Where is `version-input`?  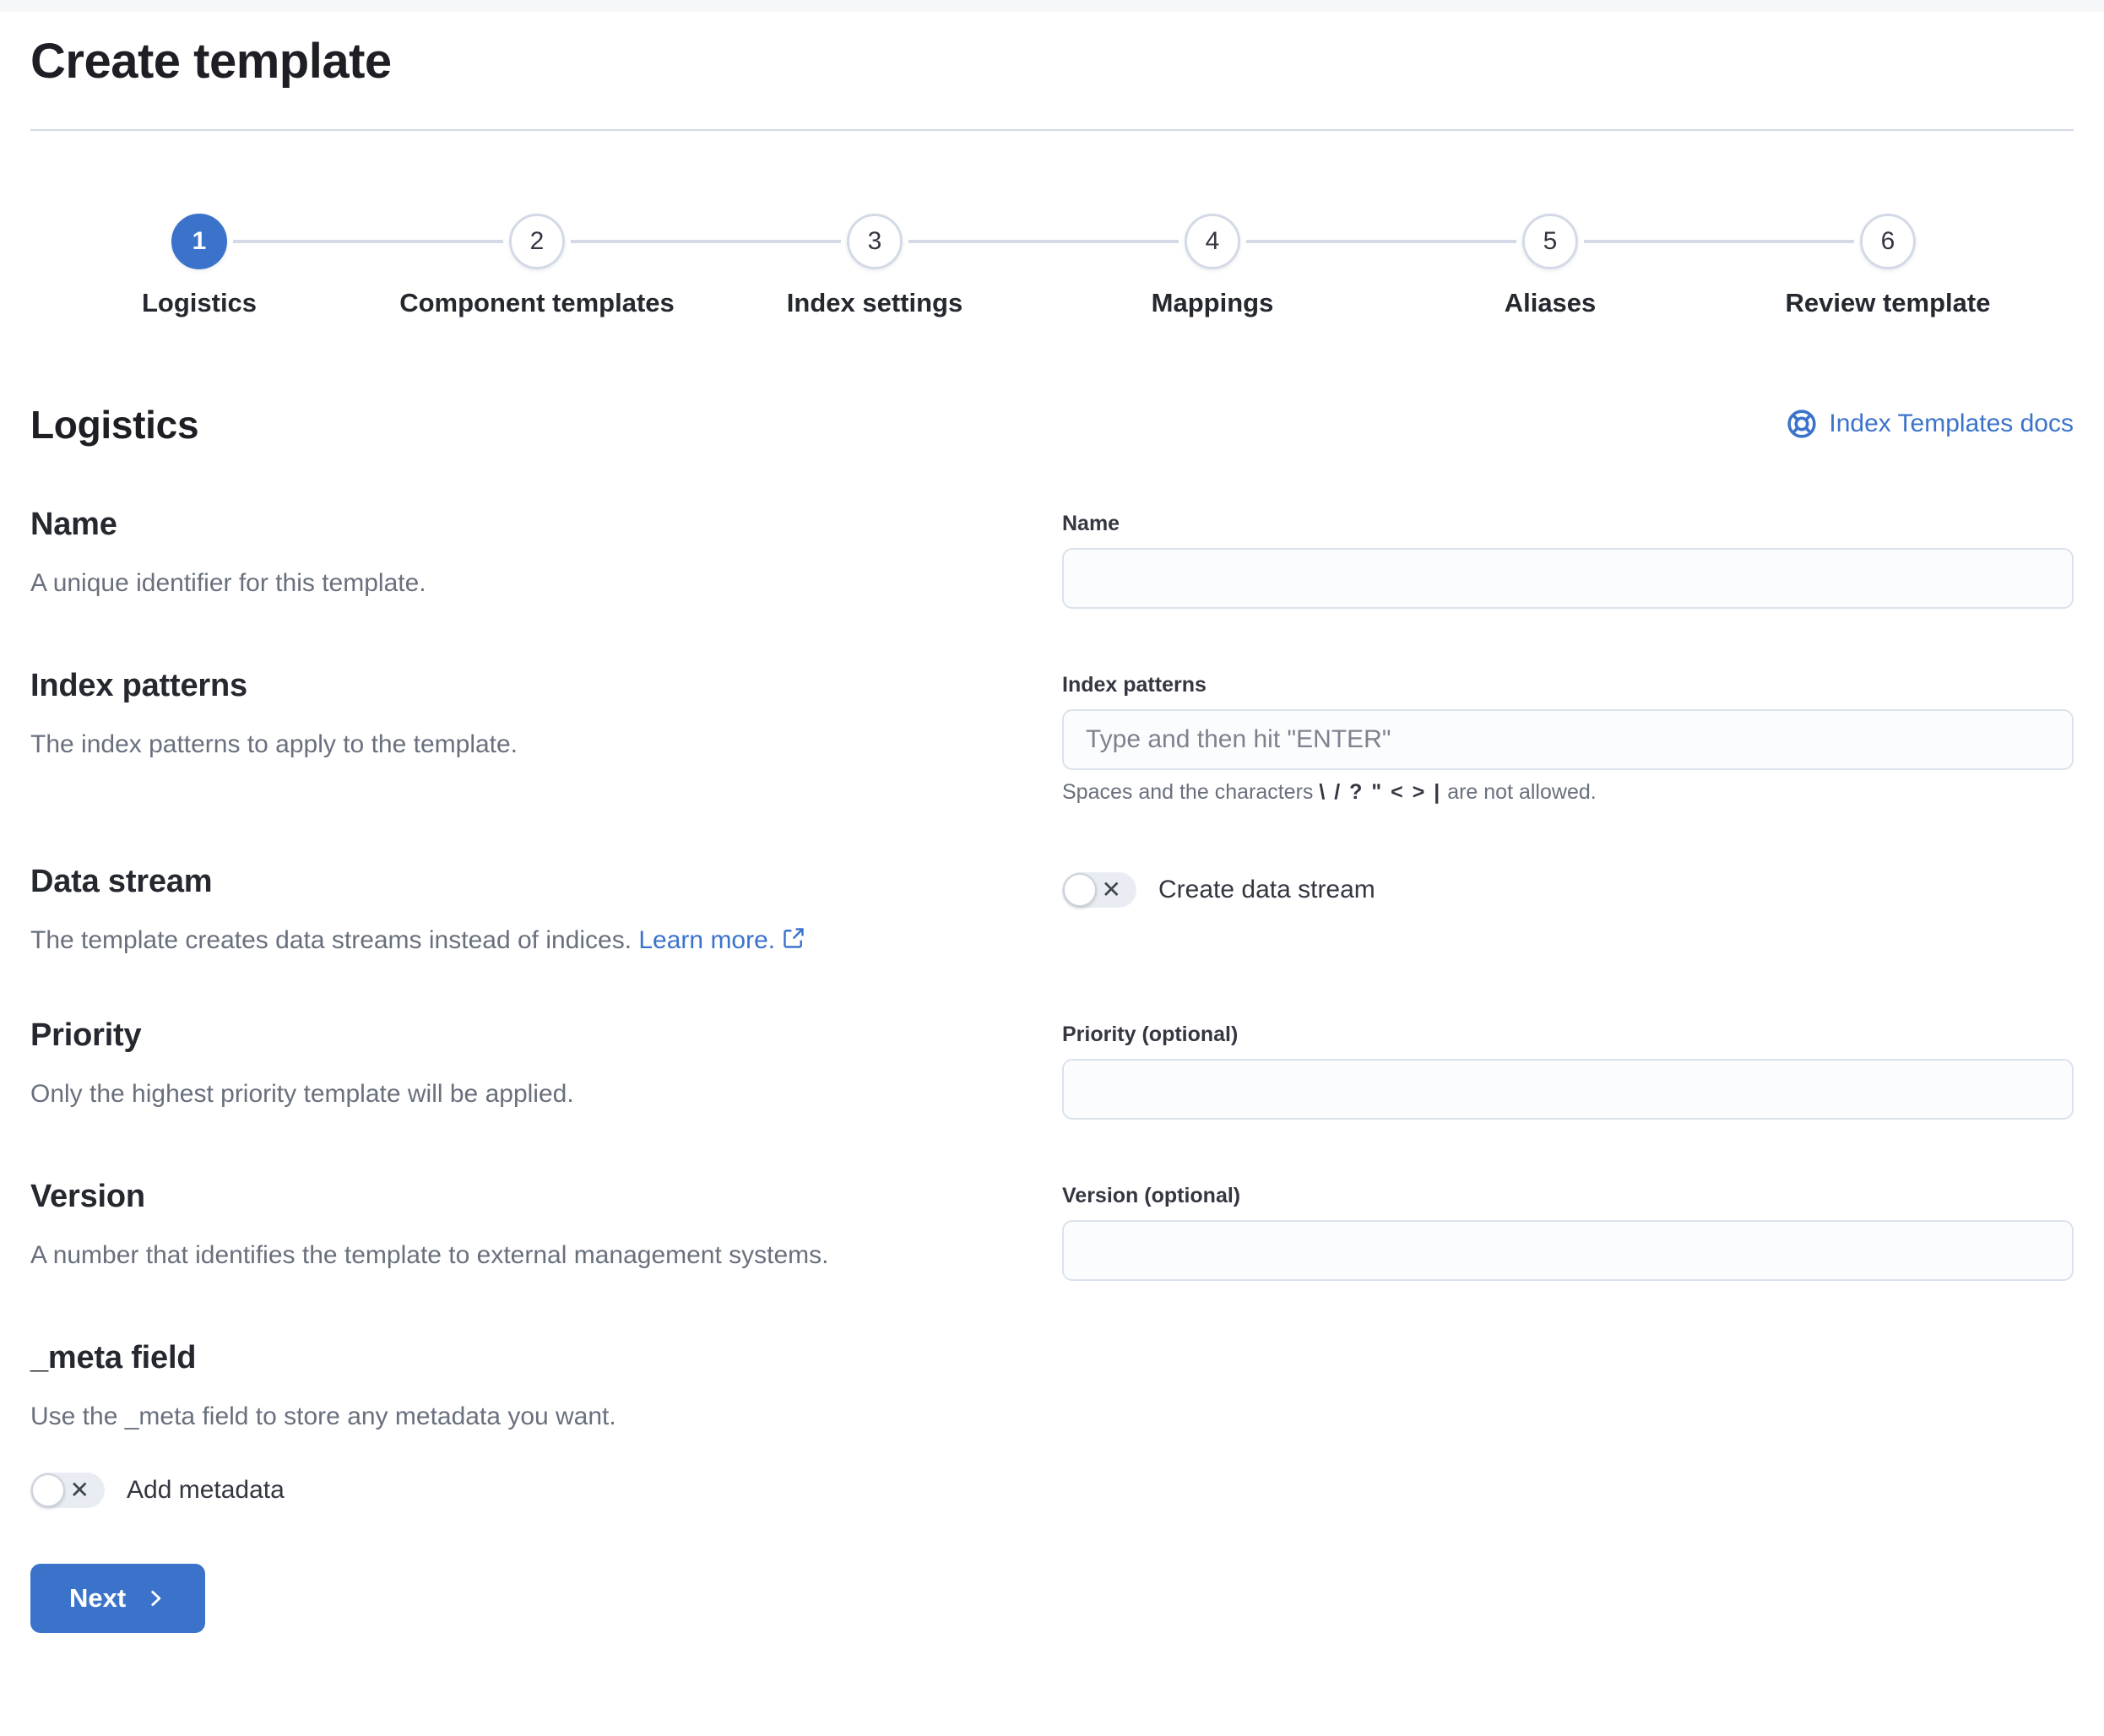
version-input is located at coordinates (1568, 1251).